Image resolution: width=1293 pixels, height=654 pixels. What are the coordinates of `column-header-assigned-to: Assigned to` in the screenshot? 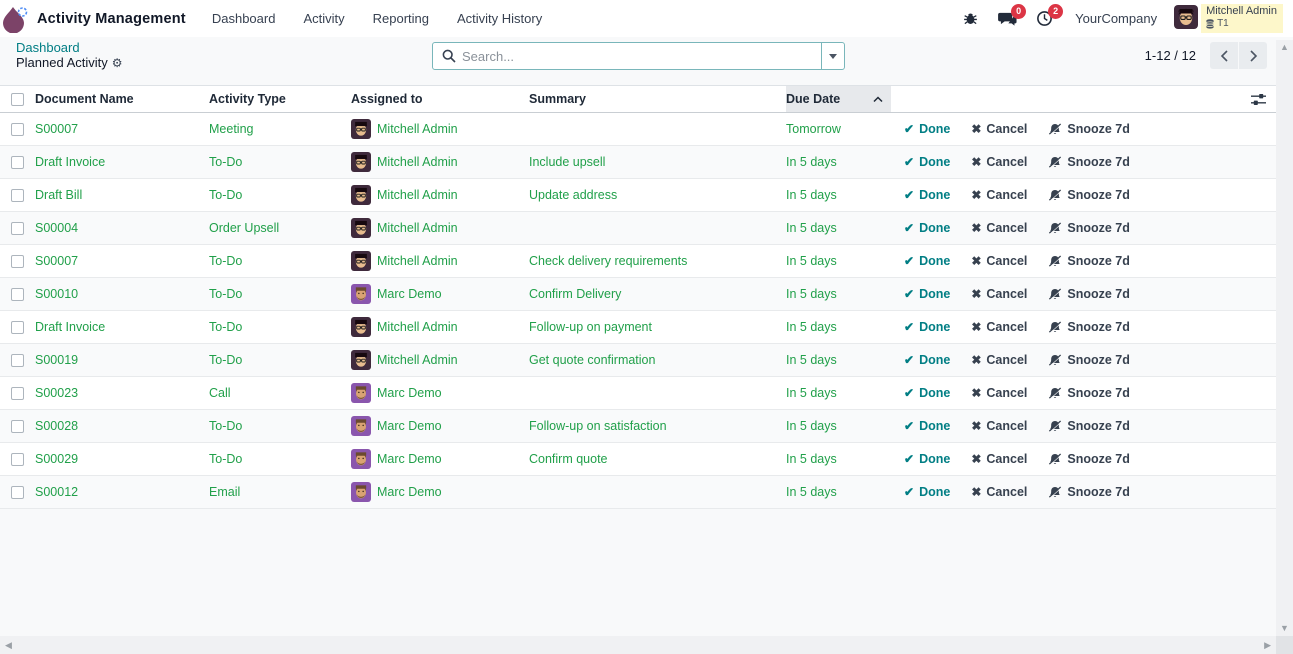 It's located at (387, 99).